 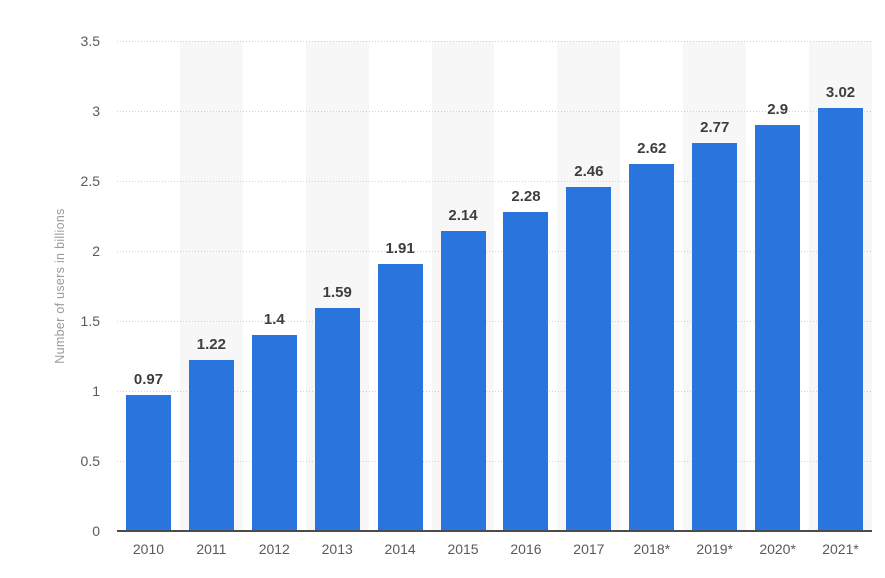 I want to click on bar-value-label: 2.9, so click(x=778, y=109).